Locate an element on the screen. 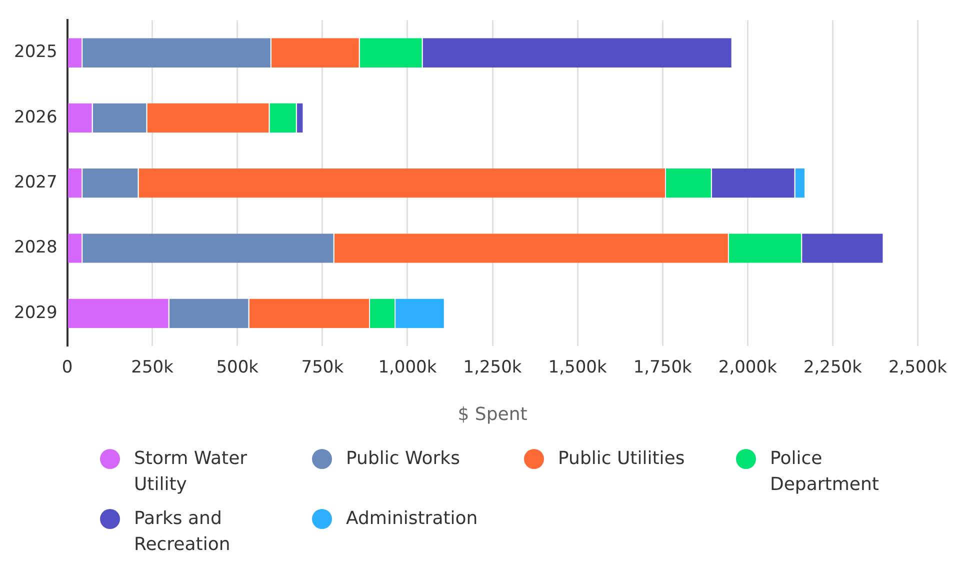 This screenshot has width=959, height=569. legend-label: Storm Water Utility is located at coordinates (191, 472).